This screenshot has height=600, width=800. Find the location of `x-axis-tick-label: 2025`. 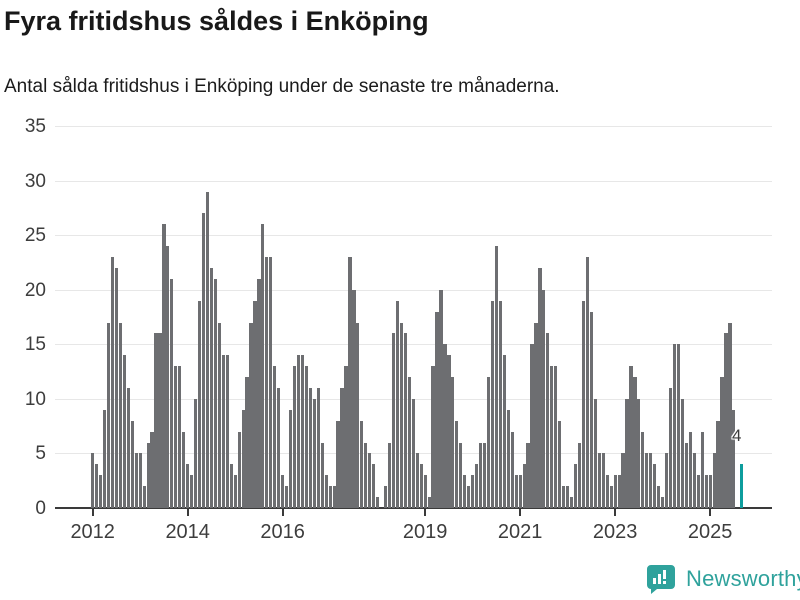

x-axis-tick-label: 2025 is located at coordinates (710, 532).